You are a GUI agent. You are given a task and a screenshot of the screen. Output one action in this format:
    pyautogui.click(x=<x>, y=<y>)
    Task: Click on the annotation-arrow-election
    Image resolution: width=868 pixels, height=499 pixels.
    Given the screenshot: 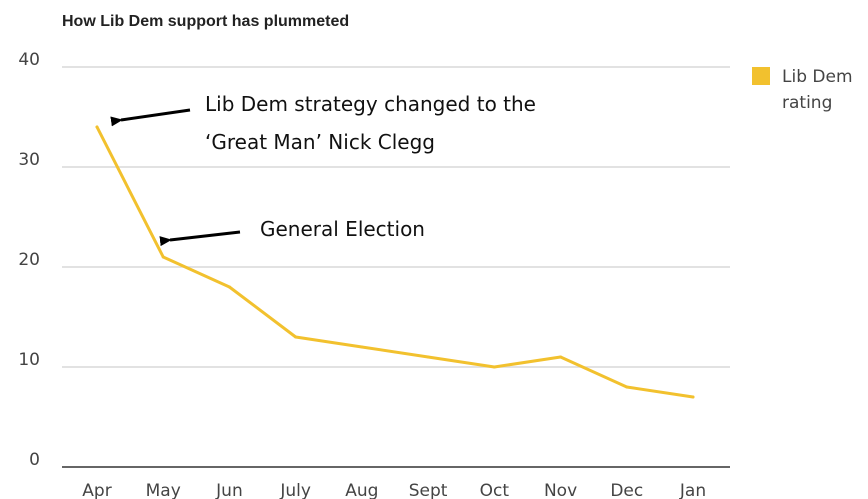 What is the action you would take?
    pyautogui.click(x=200, y=238)
    